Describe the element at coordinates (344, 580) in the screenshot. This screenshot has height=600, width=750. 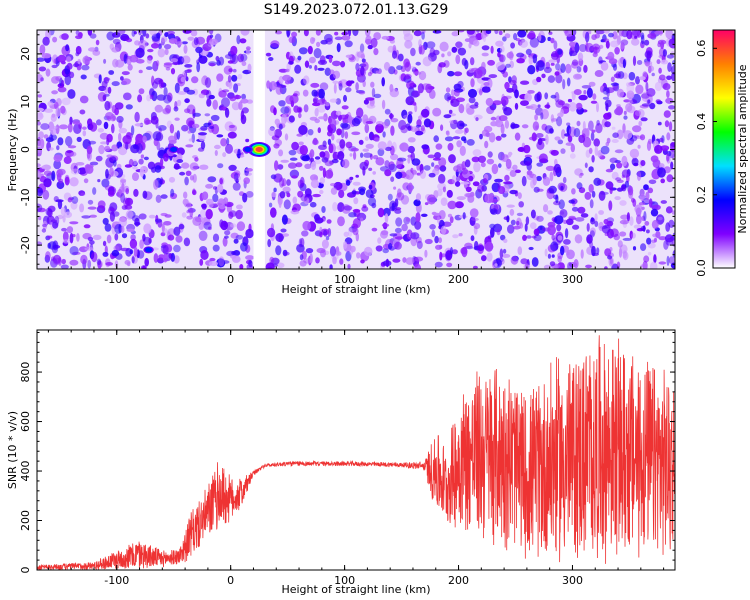
I see `x-tick-label: 100` at that location.